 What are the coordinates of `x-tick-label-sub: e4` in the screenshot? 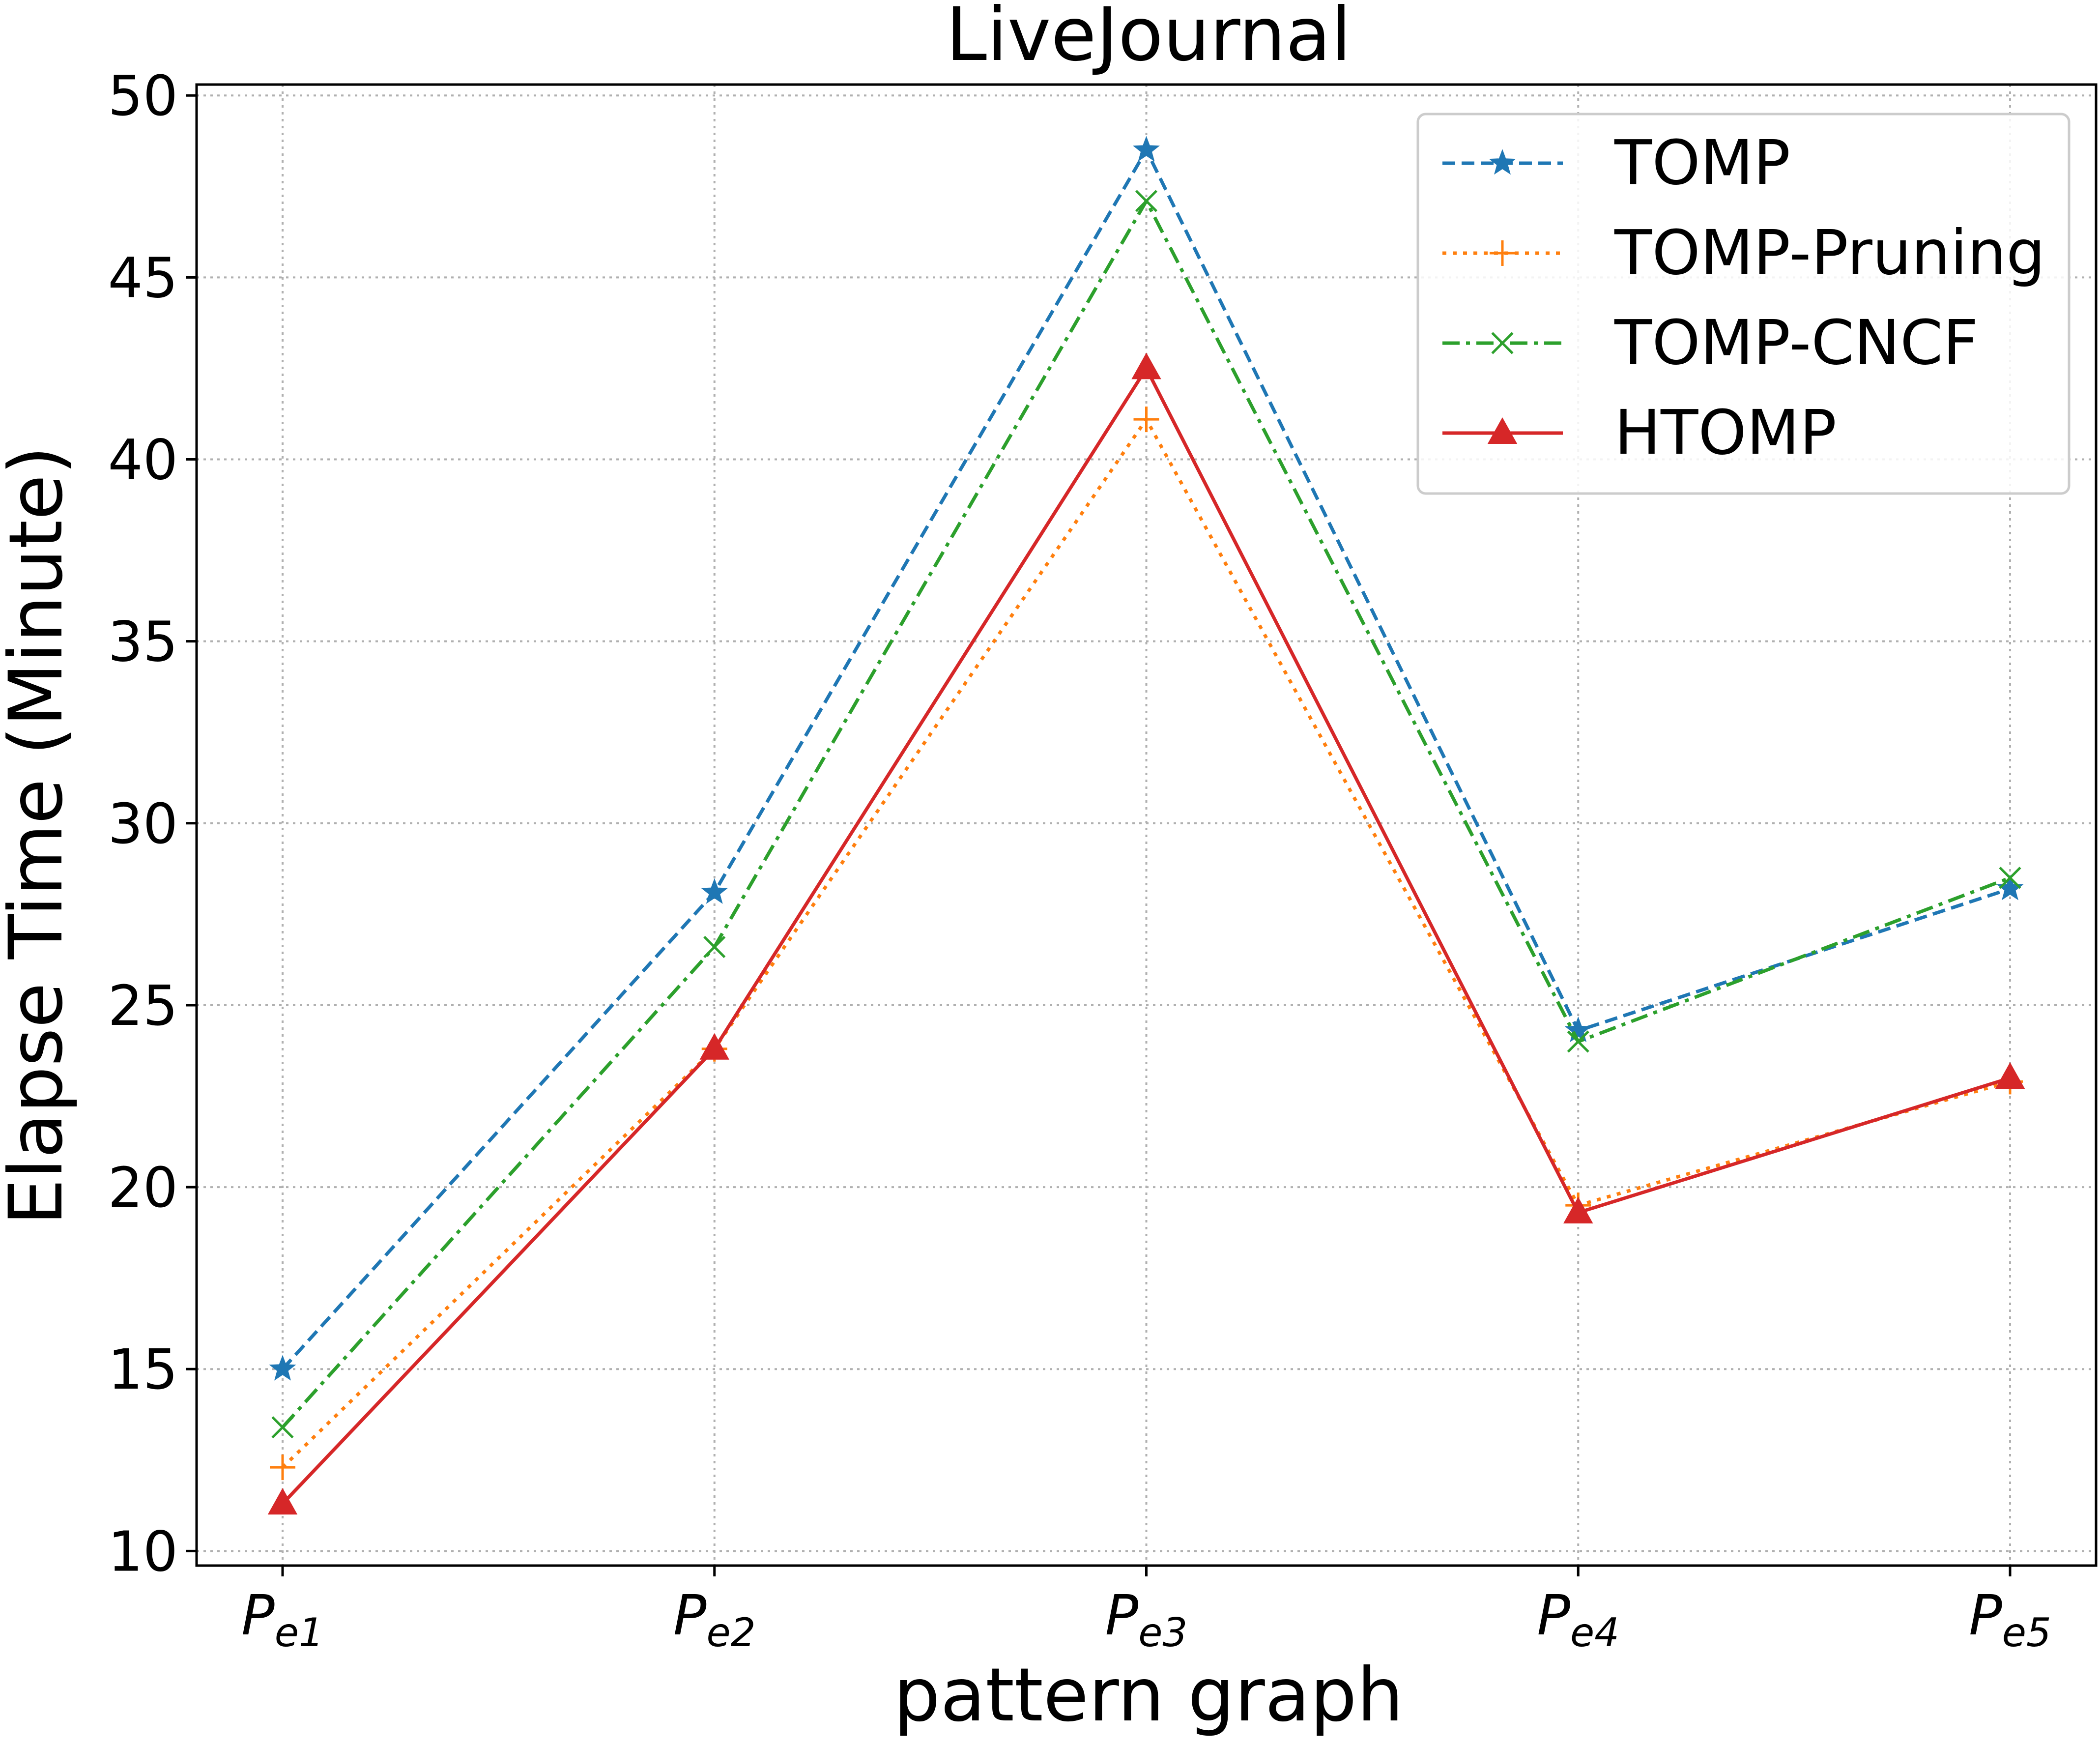 It's located at (1594, 1633).